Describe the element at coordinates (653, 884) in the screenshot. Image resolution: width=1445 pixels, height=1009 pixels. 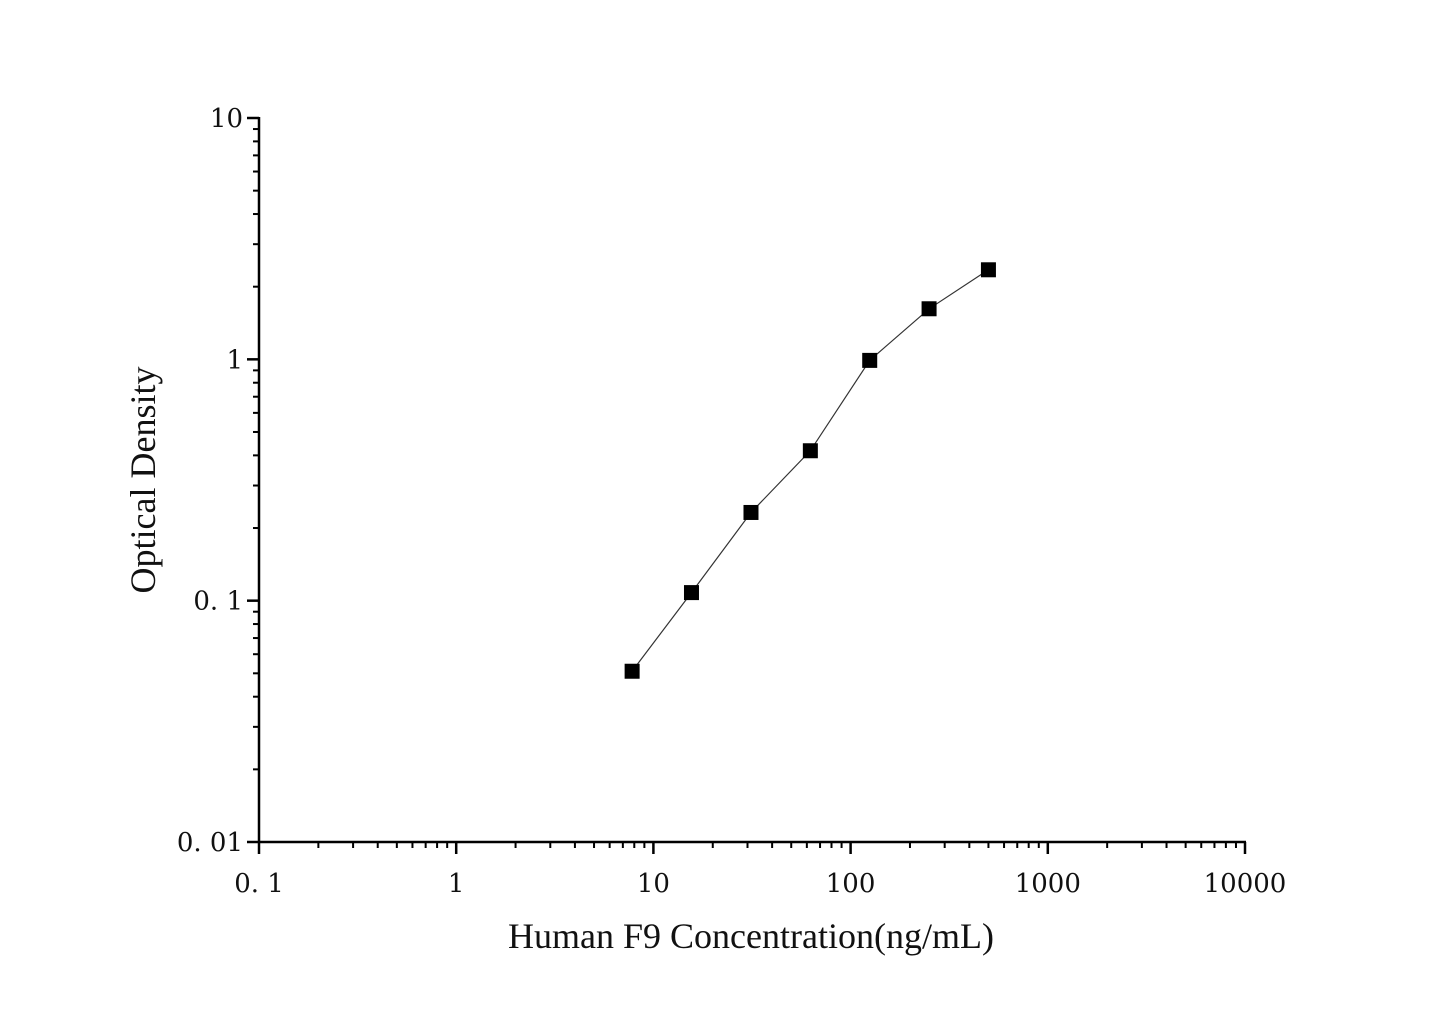
I see `x-tick-label: 10` at that location.